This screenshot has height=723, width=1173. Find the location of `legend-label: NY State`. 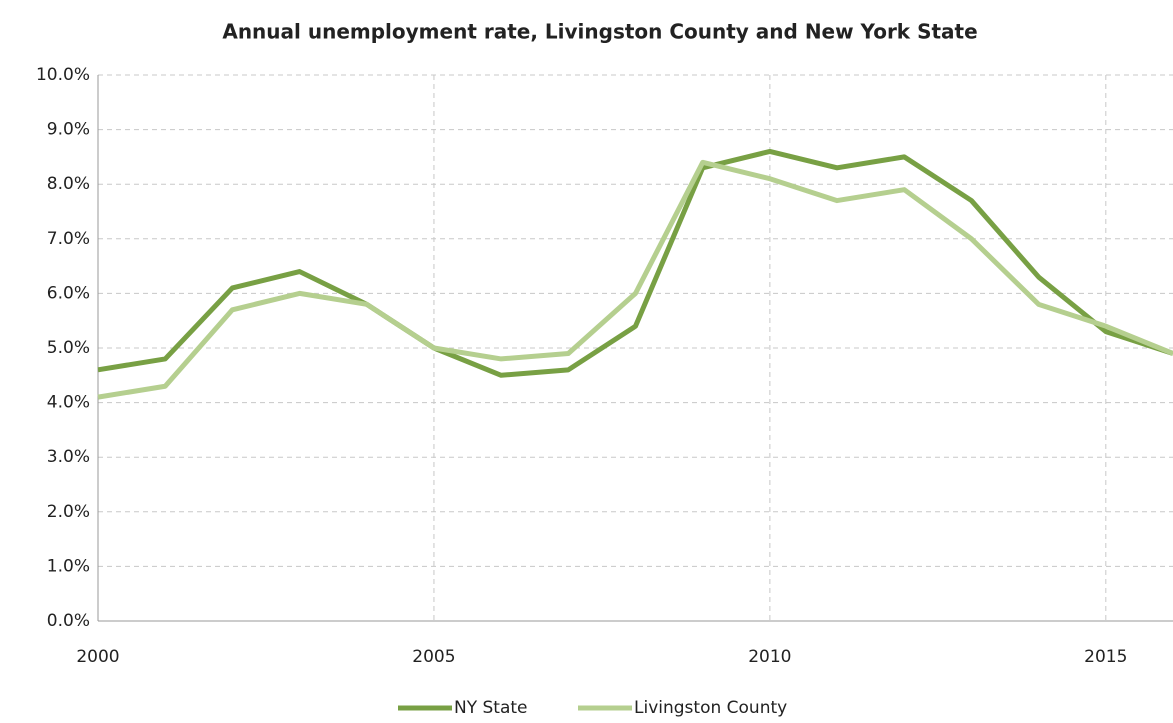

legend-label: NY State is located at coordinates (491, 708).